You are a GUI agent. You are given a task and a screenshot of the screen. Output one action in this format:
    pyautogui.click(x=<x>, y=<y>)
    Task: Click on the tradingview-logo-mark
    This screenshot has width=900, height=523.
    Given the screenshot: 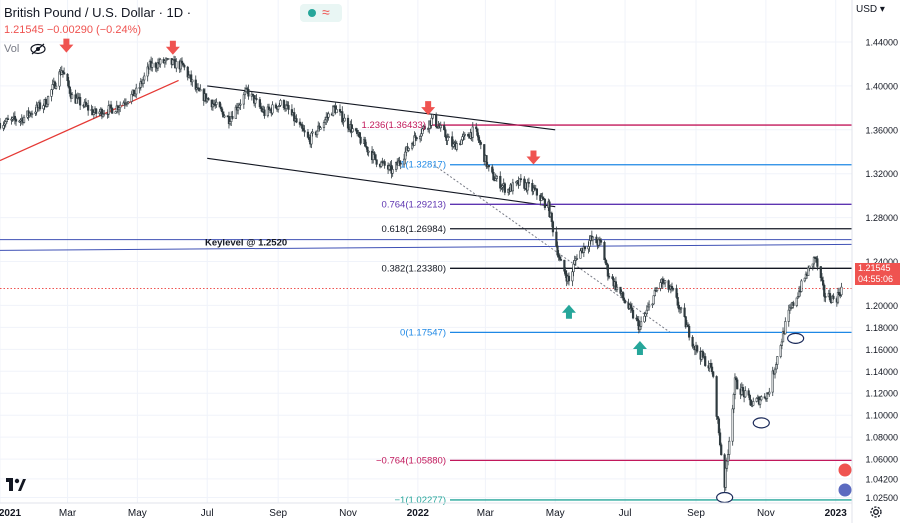 What is the action you would take?
    pyautogui.click(x=16, y=484)
    